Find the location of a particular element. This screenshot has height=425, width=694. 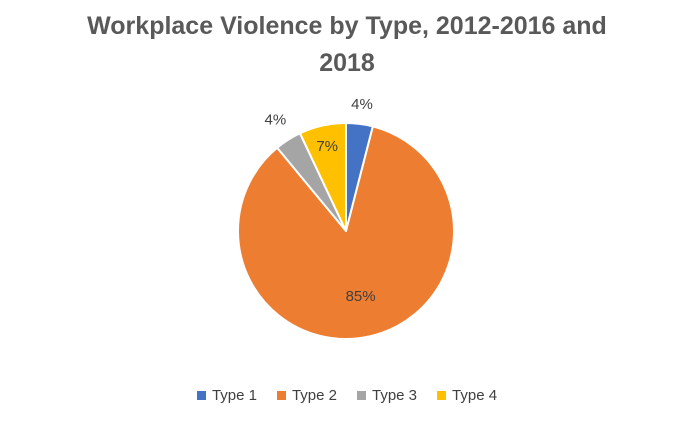

legend-label-type-4: Type 4 is located at coordinates (475, 395).